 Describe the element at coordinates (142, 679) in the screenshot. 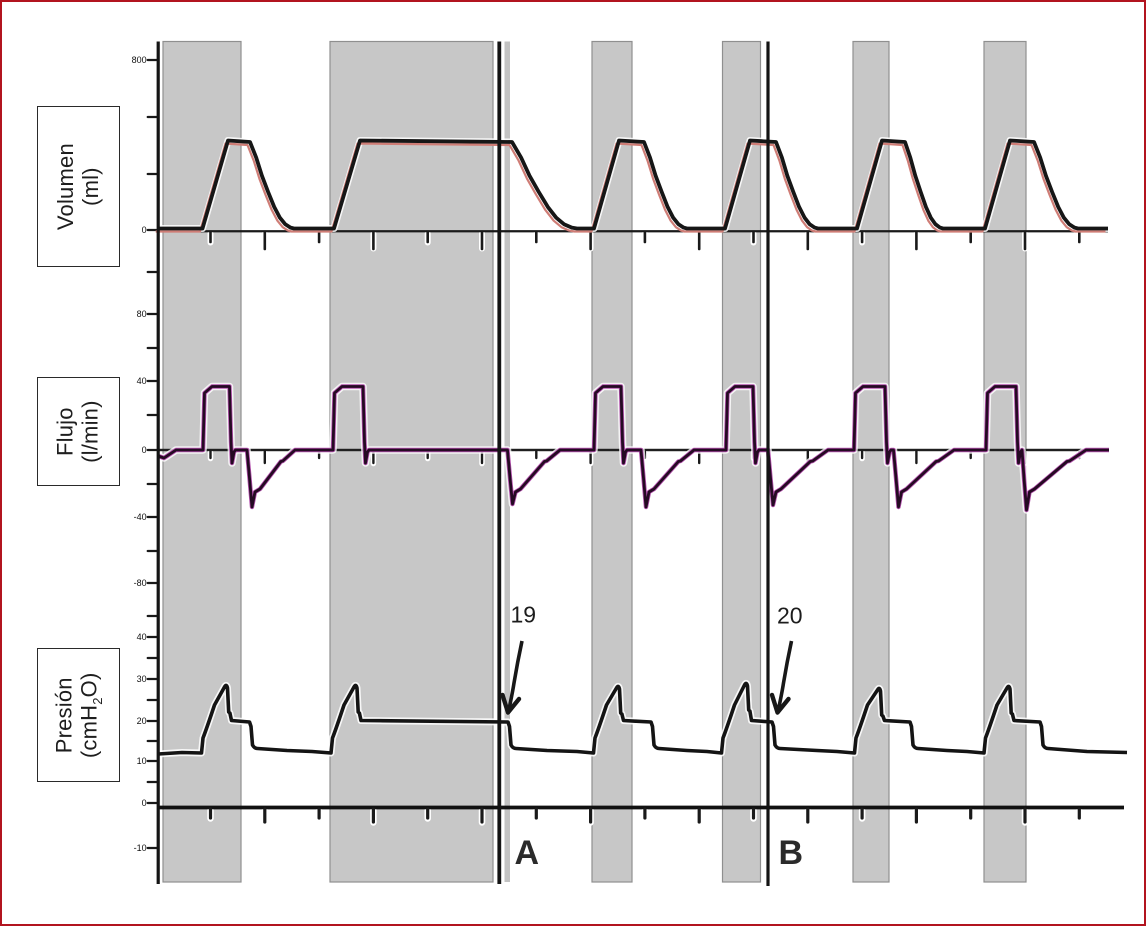

I see `svg-text: 30` at that location.